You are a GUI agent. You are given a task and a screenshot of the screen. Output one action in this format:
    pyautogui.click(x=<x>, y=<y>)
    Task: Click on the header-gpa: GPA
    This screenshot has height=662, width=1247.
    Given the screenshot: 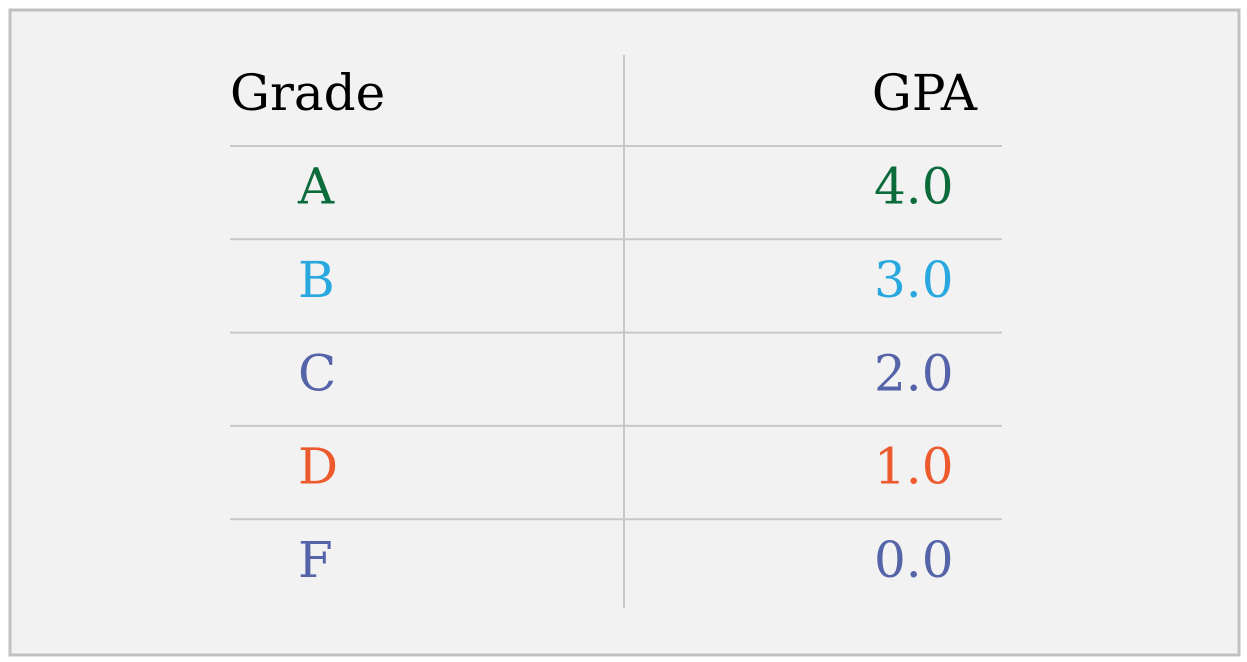 What is the action you would take?
    pyautogui.click(x=925, y=93)
    